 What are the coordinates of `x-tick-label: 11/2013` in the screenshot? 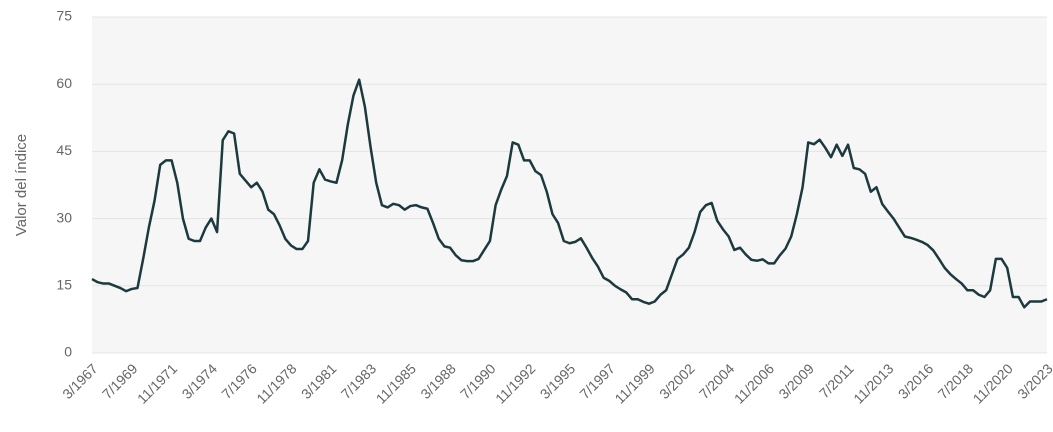 It's located at (873, 383).